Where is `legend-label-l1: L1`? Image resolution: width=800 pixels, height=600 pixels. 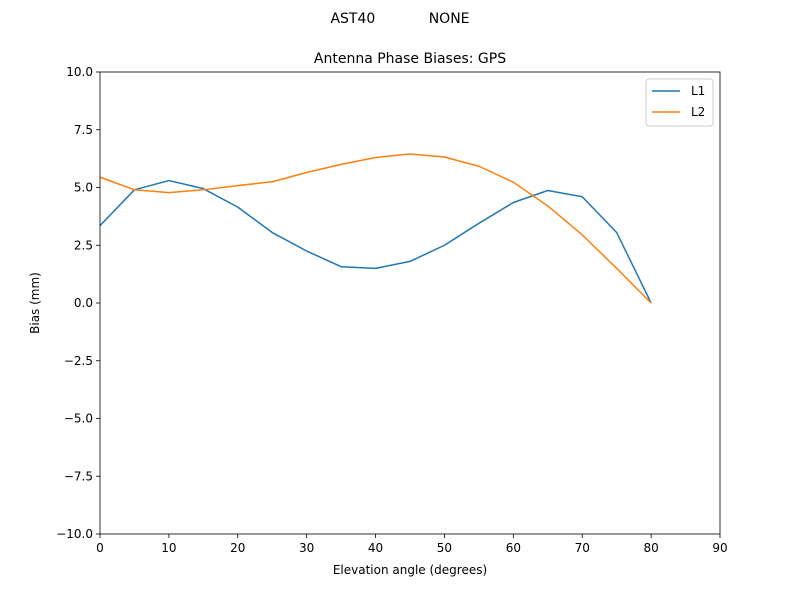
legend-label-l1: L1 is located at coordinates (698, 91).